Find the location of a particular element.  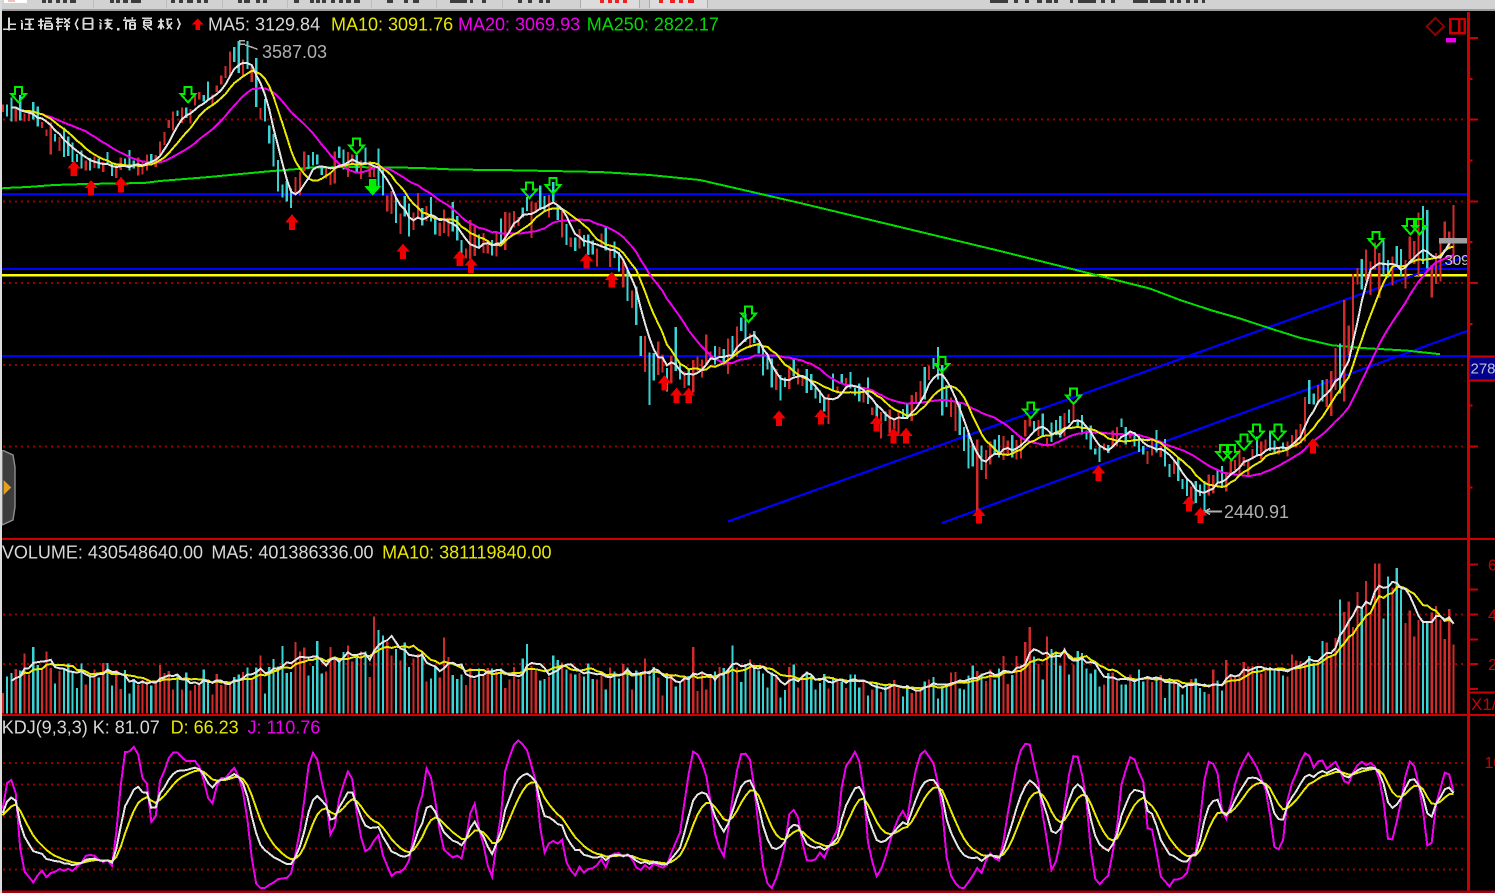

svg-text: 2440.91 is located at coordinates (1256, 512).